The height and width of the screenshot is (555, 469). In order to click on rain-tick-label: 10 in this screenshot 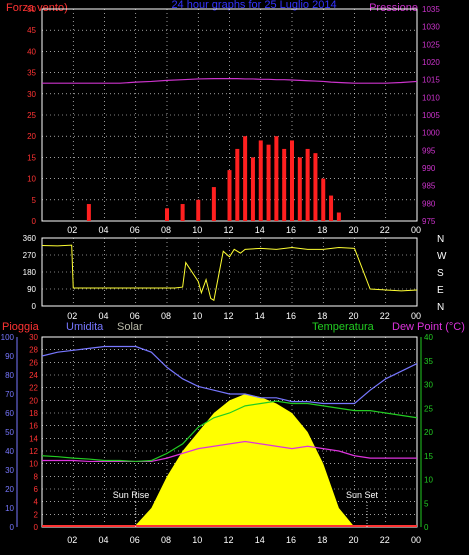, I will do `click(33, 464)`.